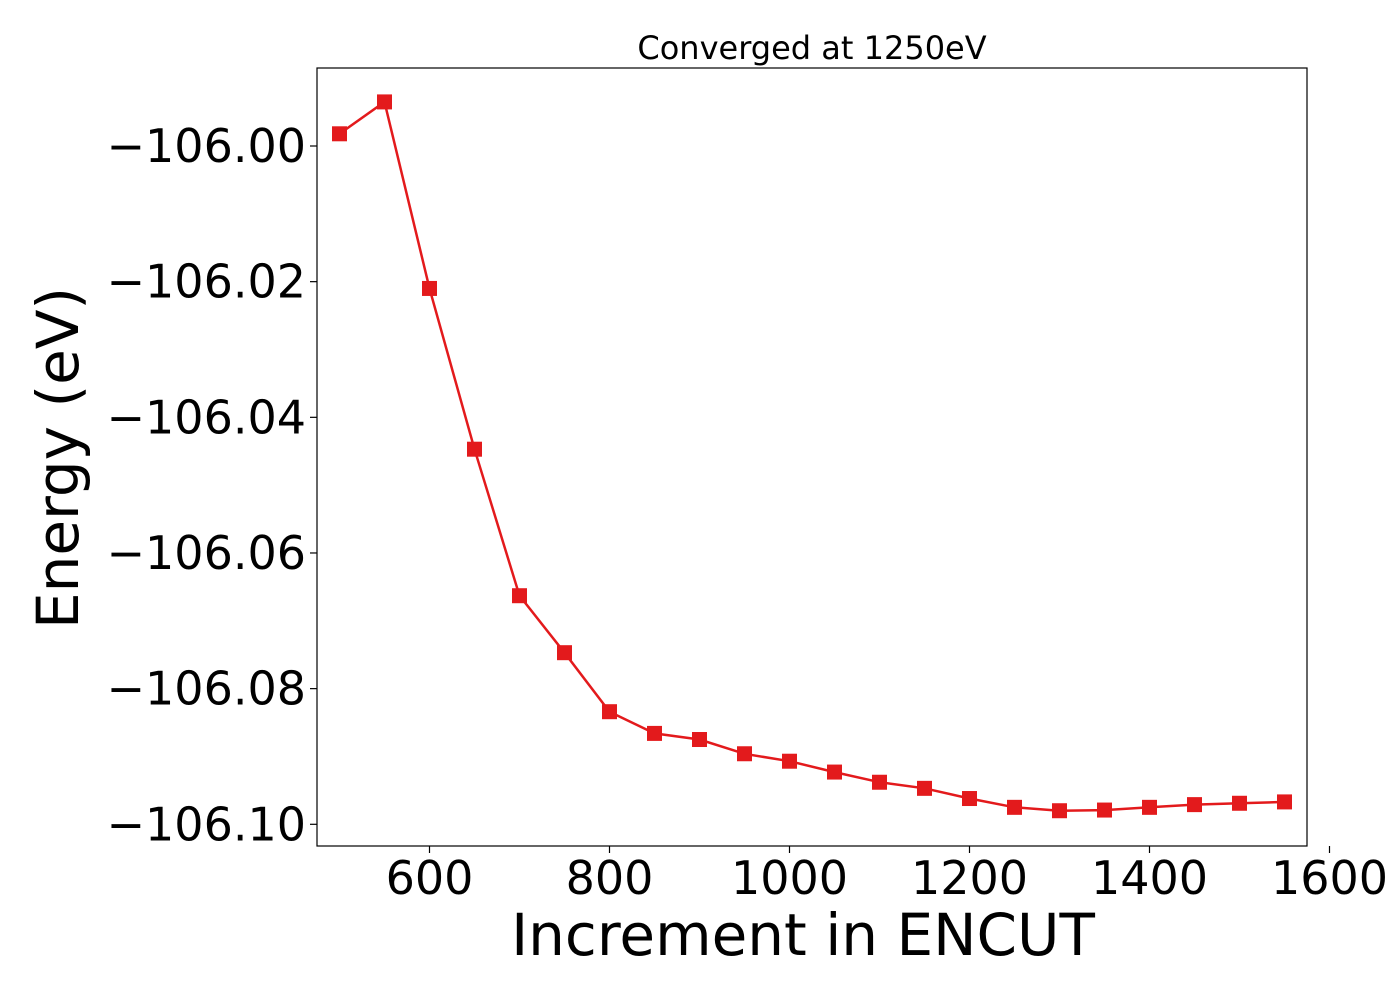  What do you see at coordinates (811, 48) in the screenshot?
I see `chart-title: Converged at 1250eV` at bounding box center [811, 48].